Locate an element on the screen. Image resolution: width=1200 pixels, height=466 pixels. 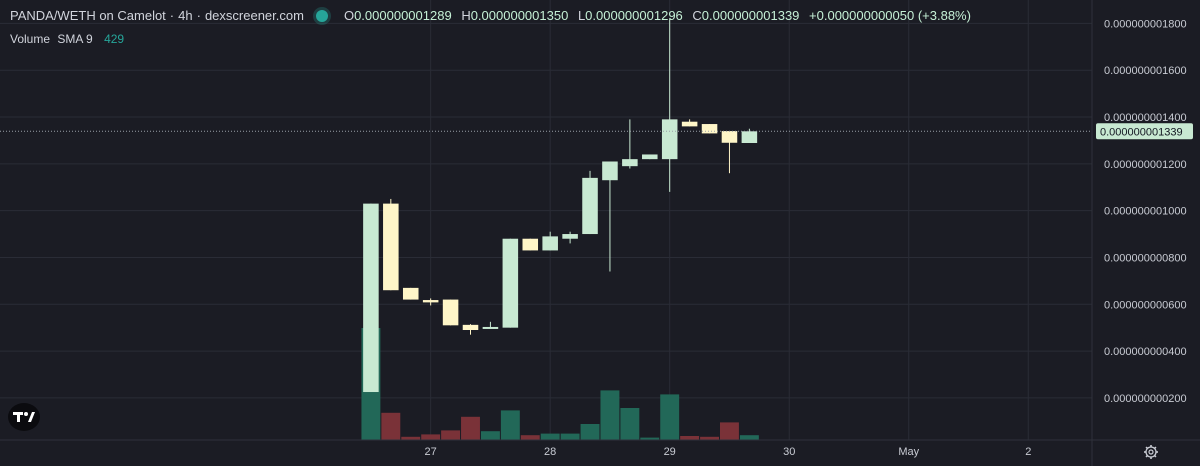
volume-sma-label: SMA 9 is located at coordinates (75, 39).